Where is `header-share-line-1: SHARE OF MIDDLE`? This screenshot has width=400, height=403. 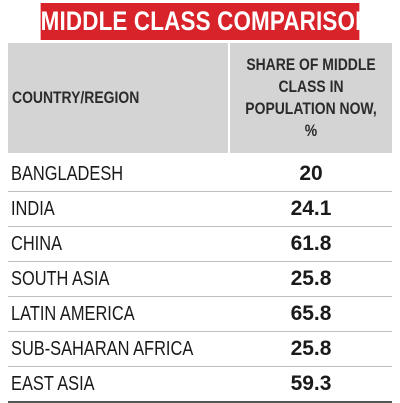
header-share-line-1: SHARE OF MIDDLE is located at coordinates (311, 64).